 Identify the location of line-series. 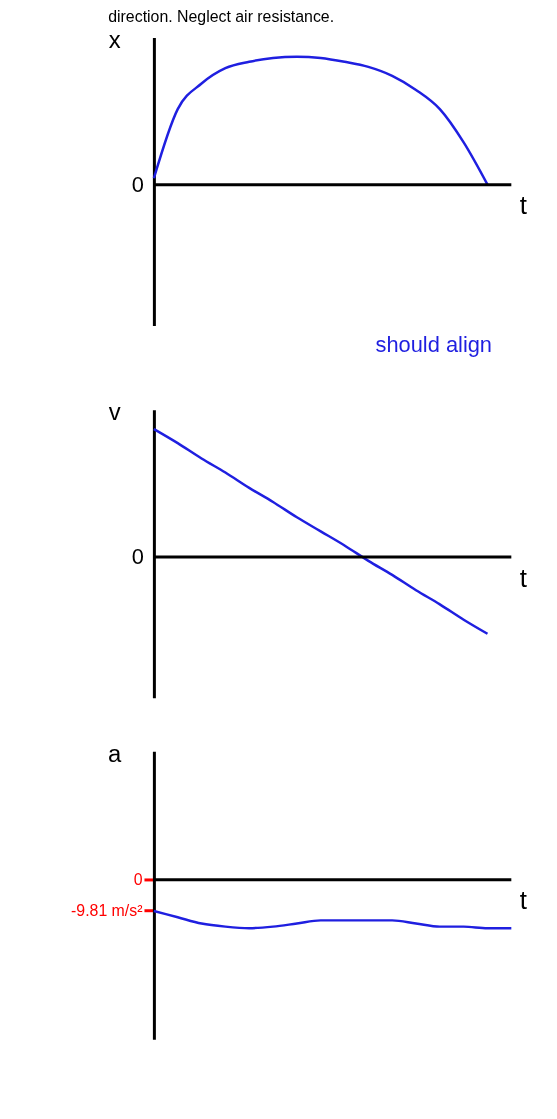
(332, 919).